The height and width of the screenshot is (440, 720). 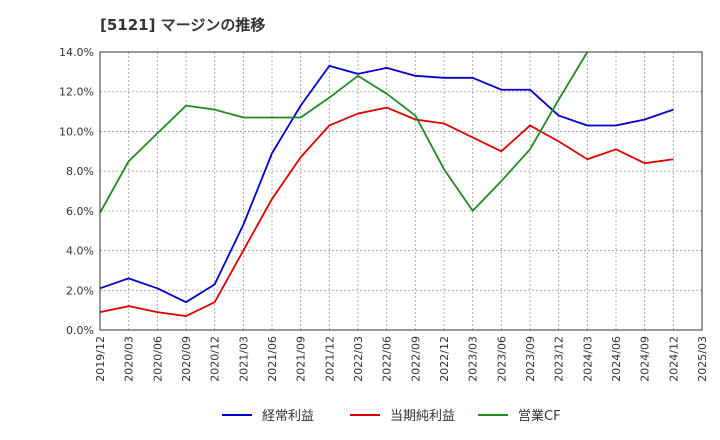 What do you see at coordinates (539, 416) in the screenshot?
I see `legend-label-2: 営業CF` at bounding box center [539, 416].